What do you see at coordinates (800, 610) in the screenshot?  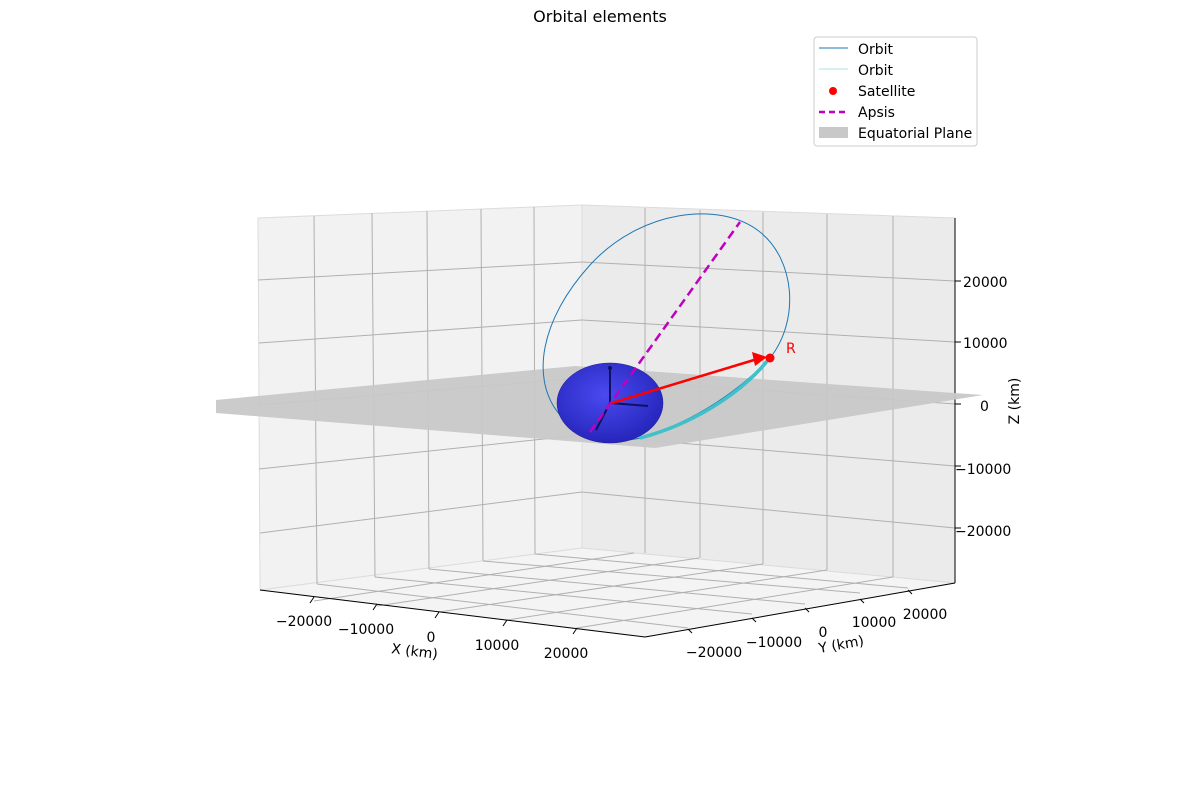 I see `y-axis-line` at bounding box center [800, 610].